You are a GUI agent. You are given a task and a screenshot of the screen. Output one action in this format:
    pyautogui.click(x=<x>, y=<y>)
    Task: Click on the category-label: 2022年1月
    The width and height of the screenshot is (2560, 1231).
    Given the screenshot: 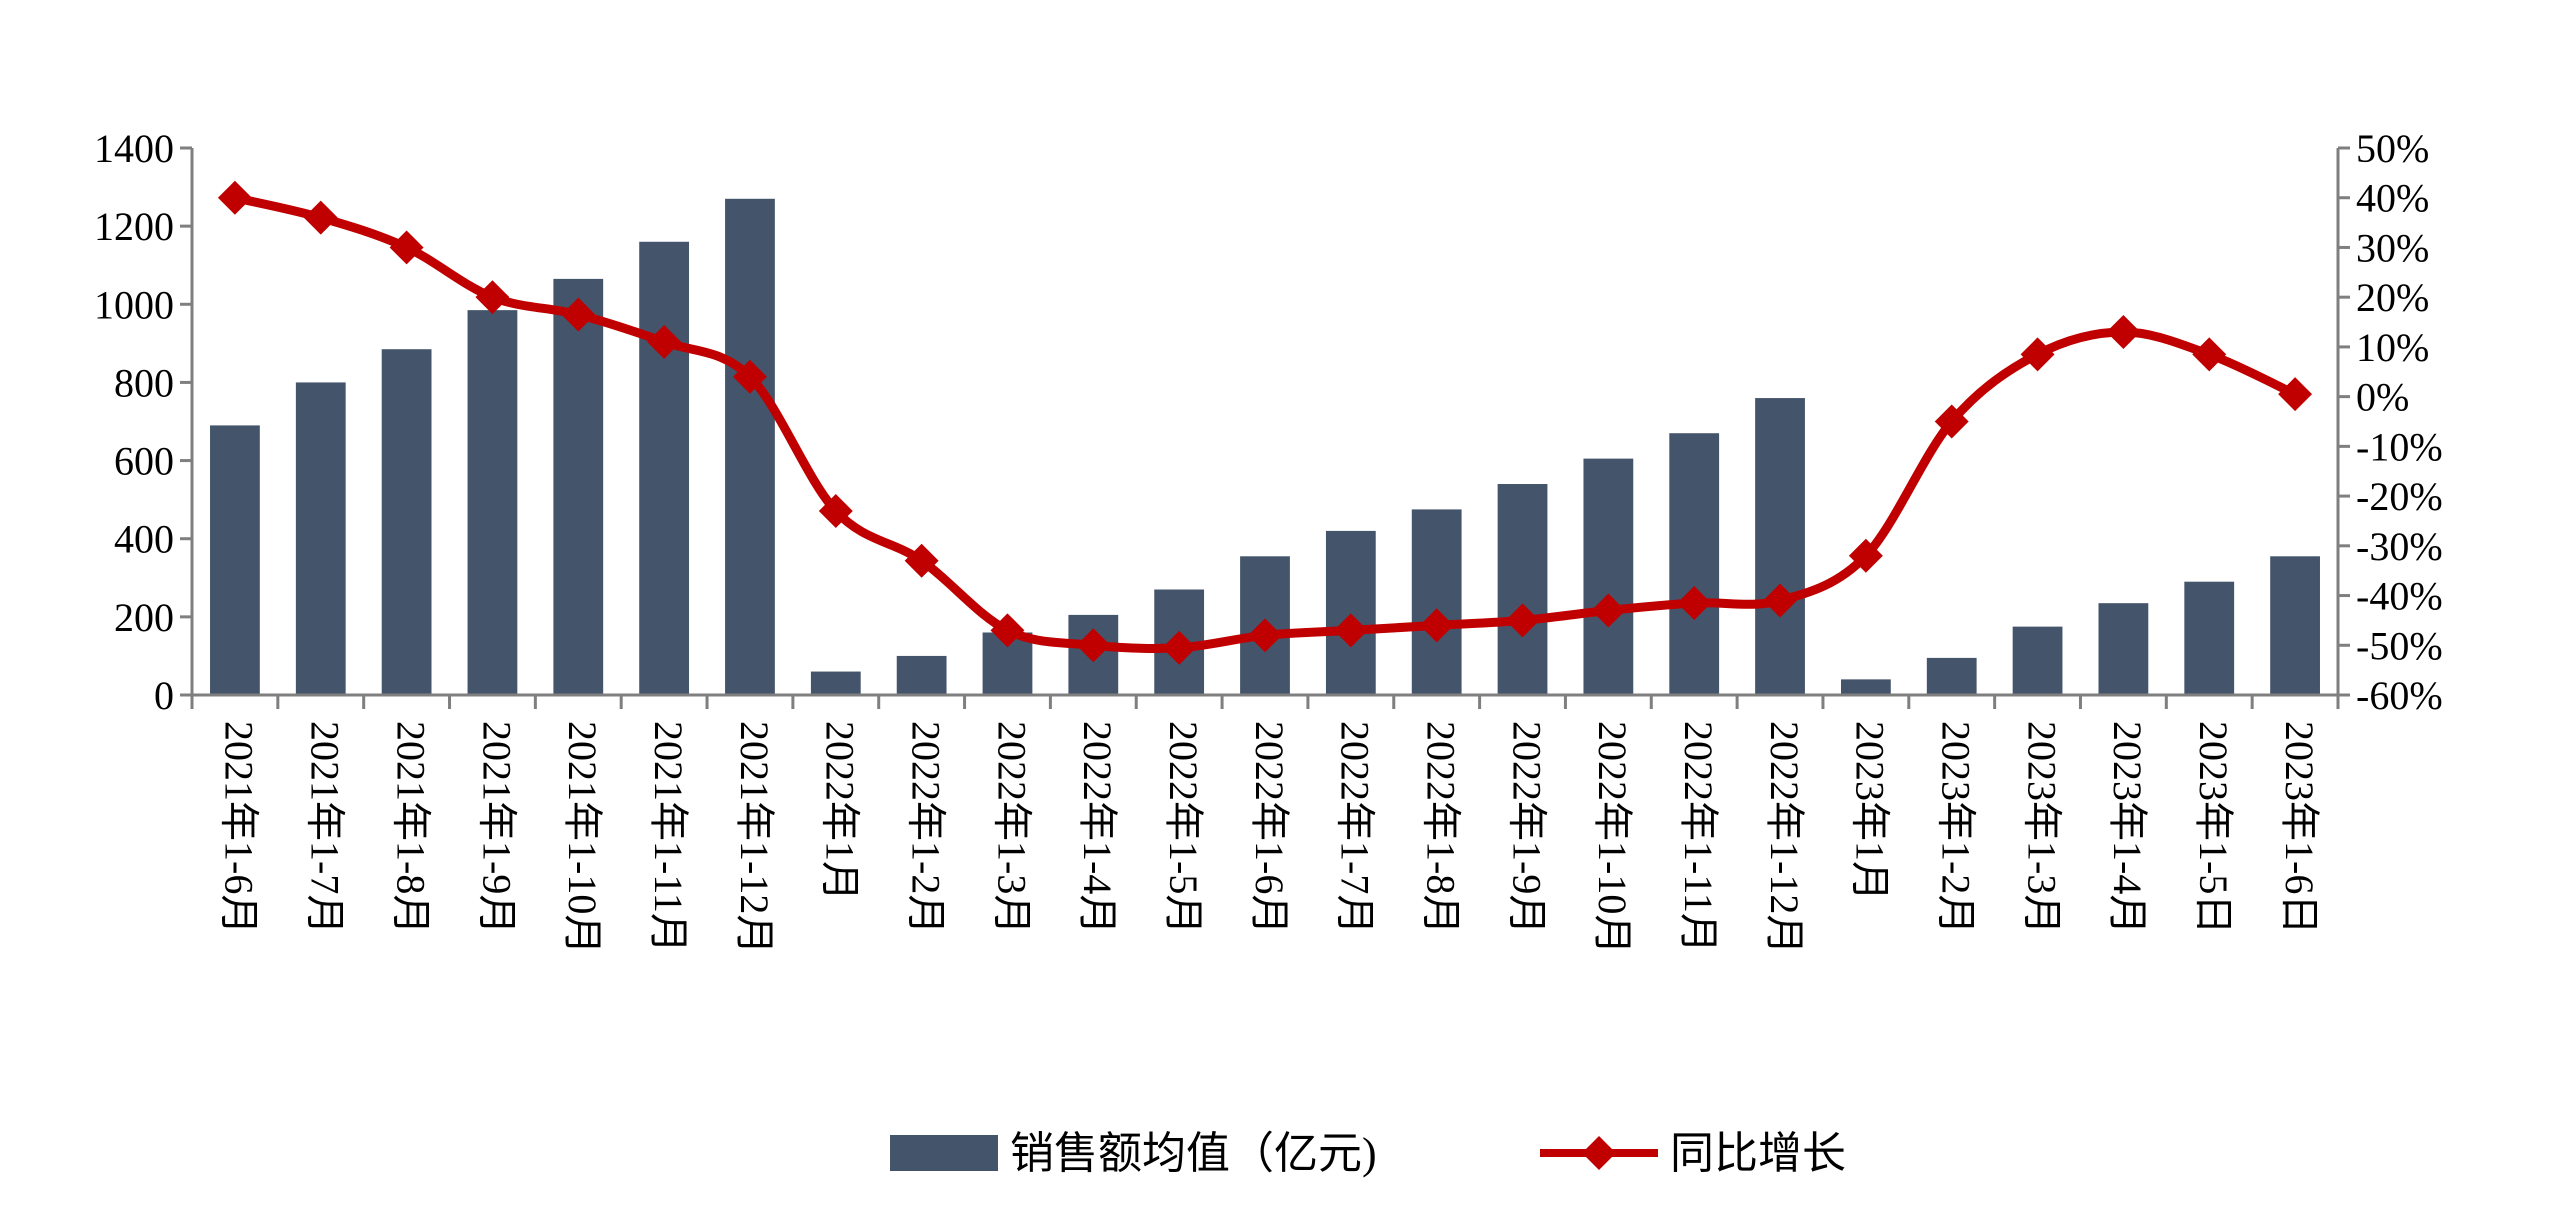 What is the action you would take?
    pyautogui.click(x=840, y=811)
    